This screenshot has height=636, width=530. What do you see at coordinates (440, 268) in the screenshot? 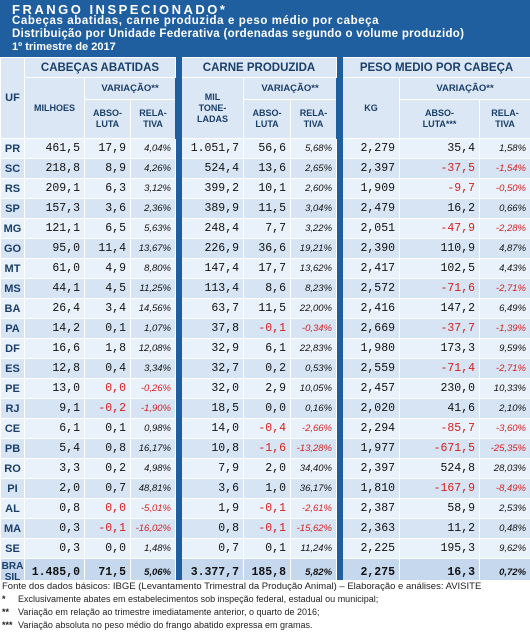
I see `kg-abs: 102,5` at bounding box center [440, 268].